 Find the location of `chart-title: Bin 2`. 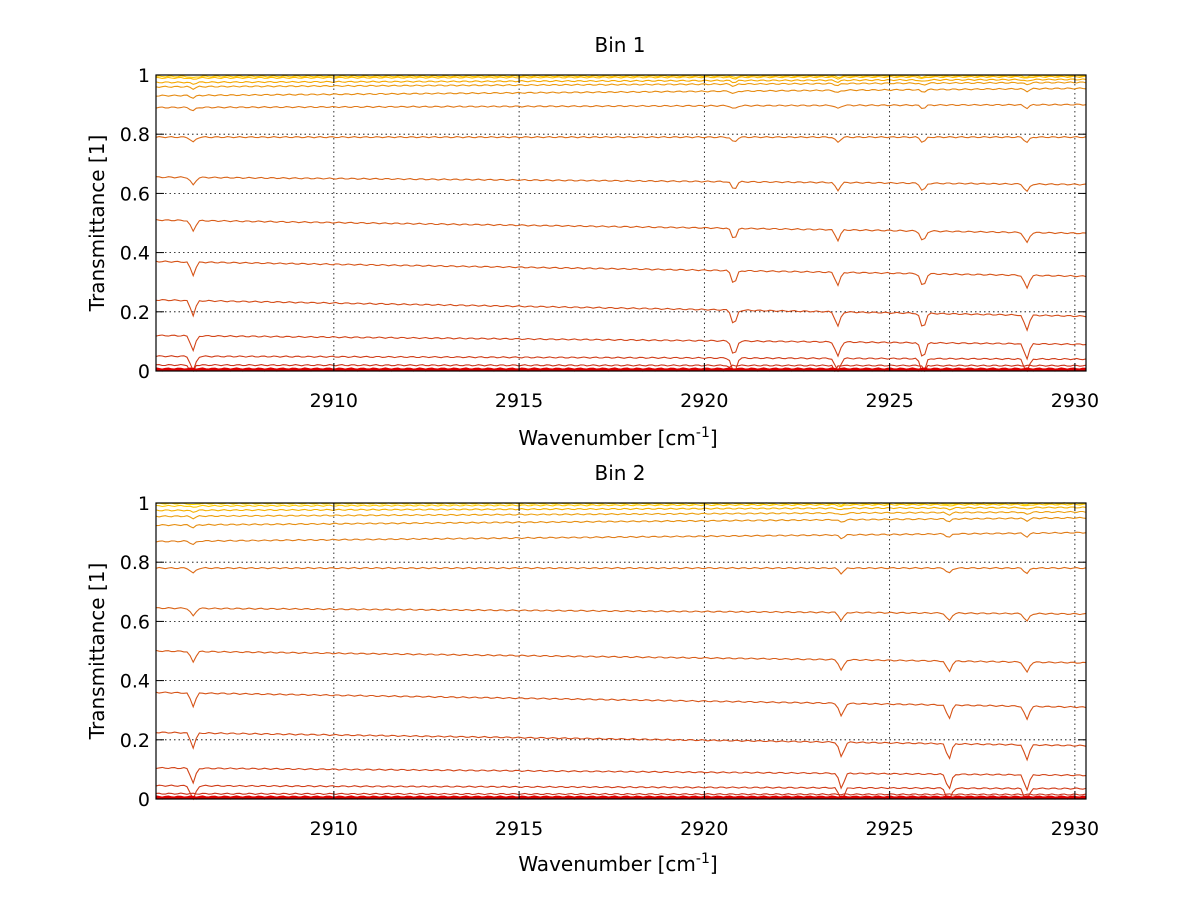

chart-title: Bin 2 is located at coordinates (619, 473).